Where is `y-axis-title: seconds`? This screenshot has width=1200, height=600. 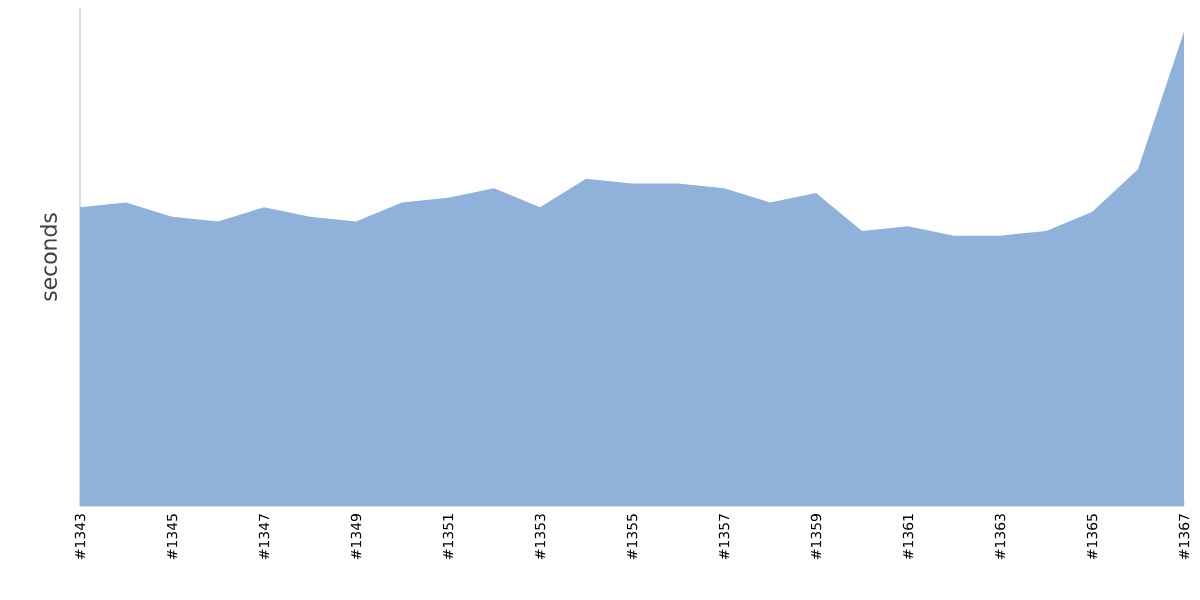 y-axis-title: seconds is located at coordinates (48, 257).